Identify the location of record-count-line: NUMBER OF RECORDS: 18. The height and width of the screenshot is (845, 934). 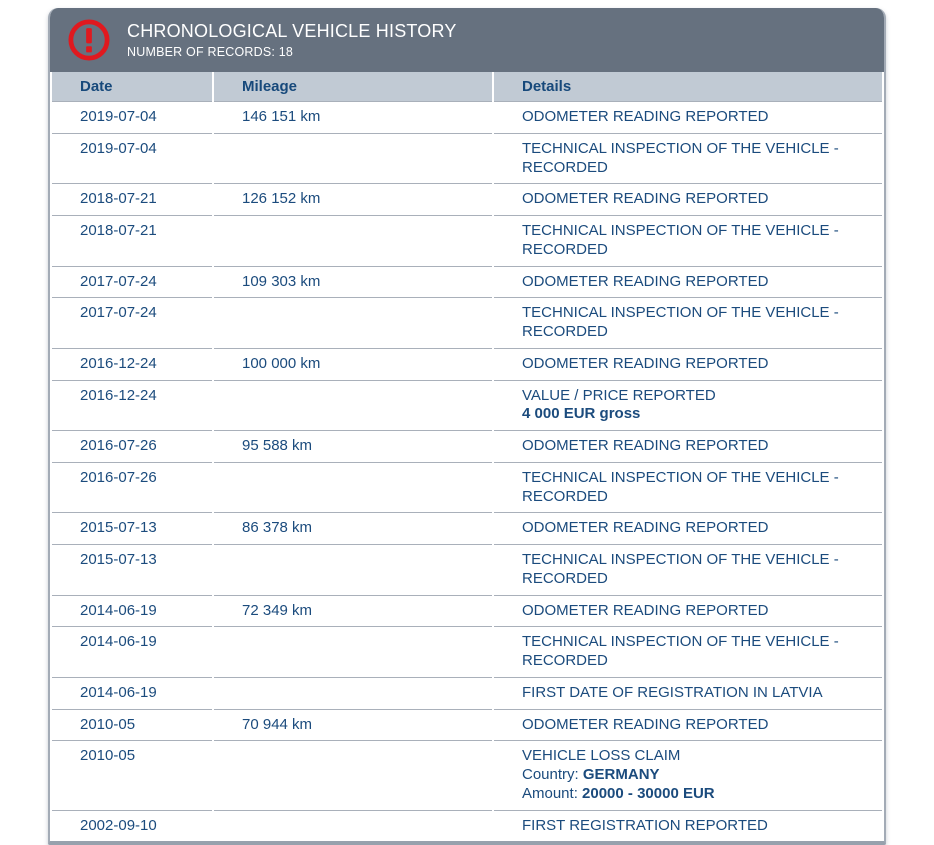
(292, 52).